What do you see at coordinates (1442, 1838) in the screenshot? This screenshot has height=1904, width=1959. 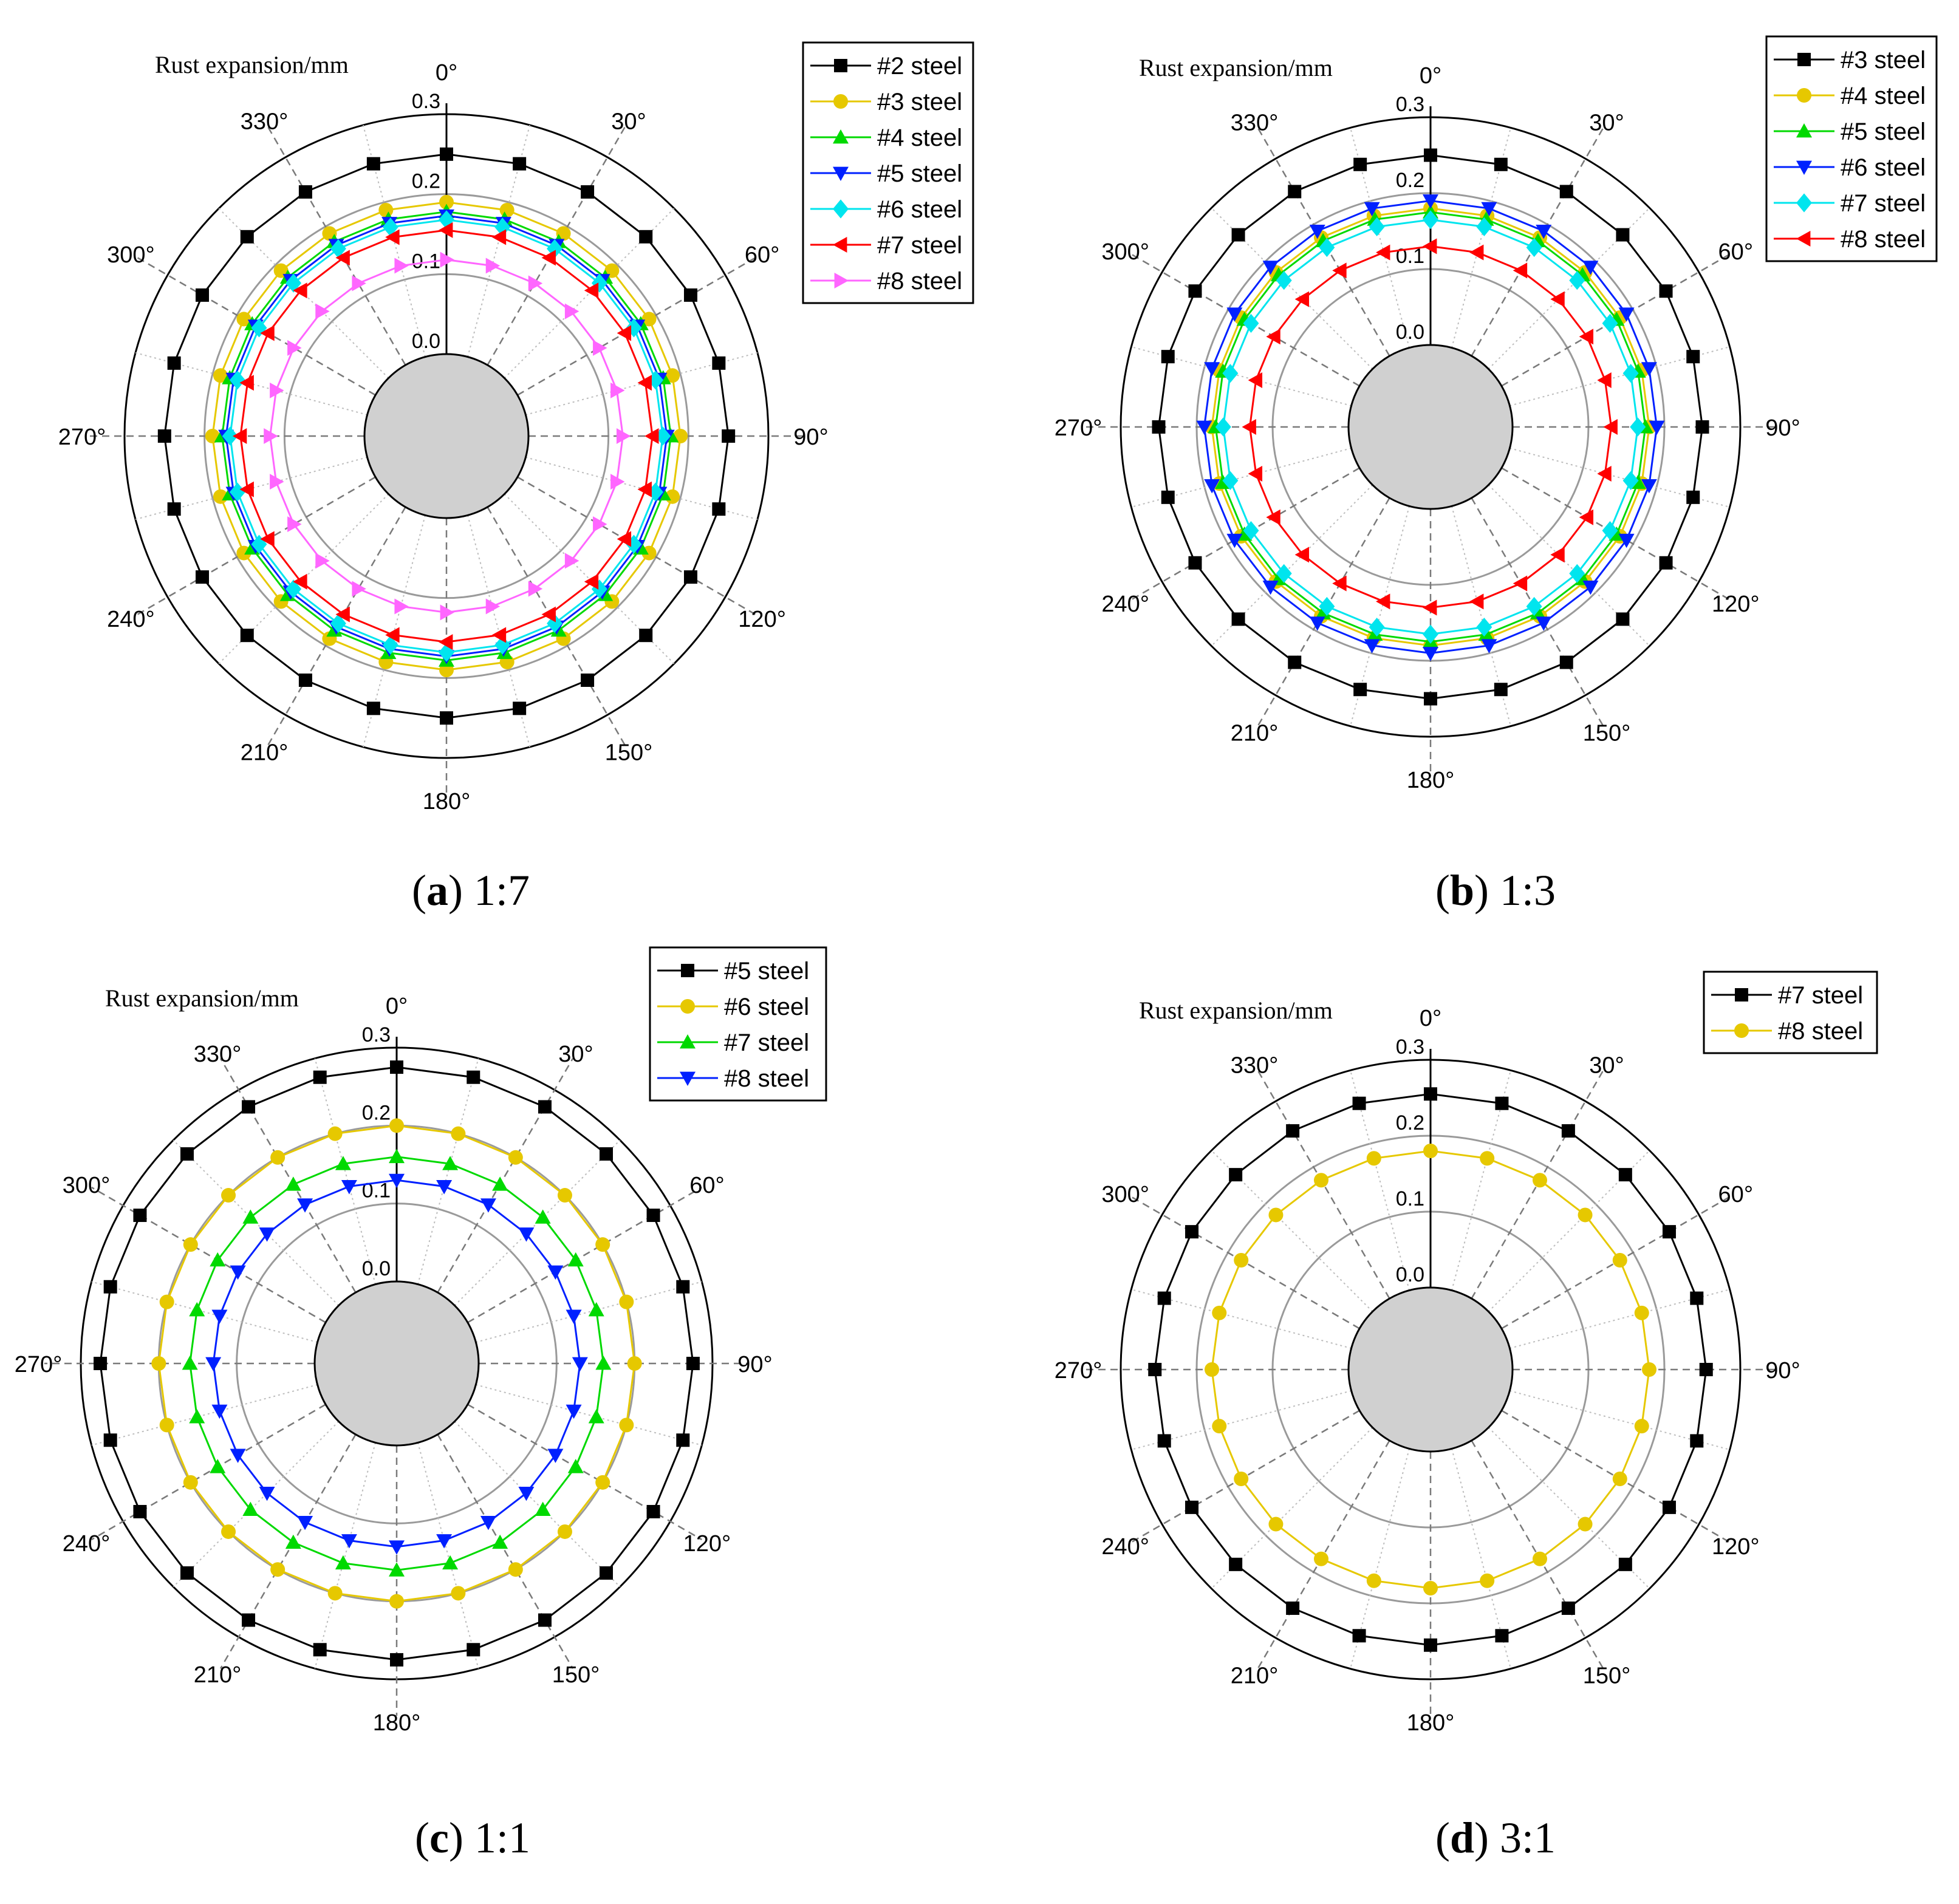 I see `caption-paren: (` at bounding box center [1442, 1838].